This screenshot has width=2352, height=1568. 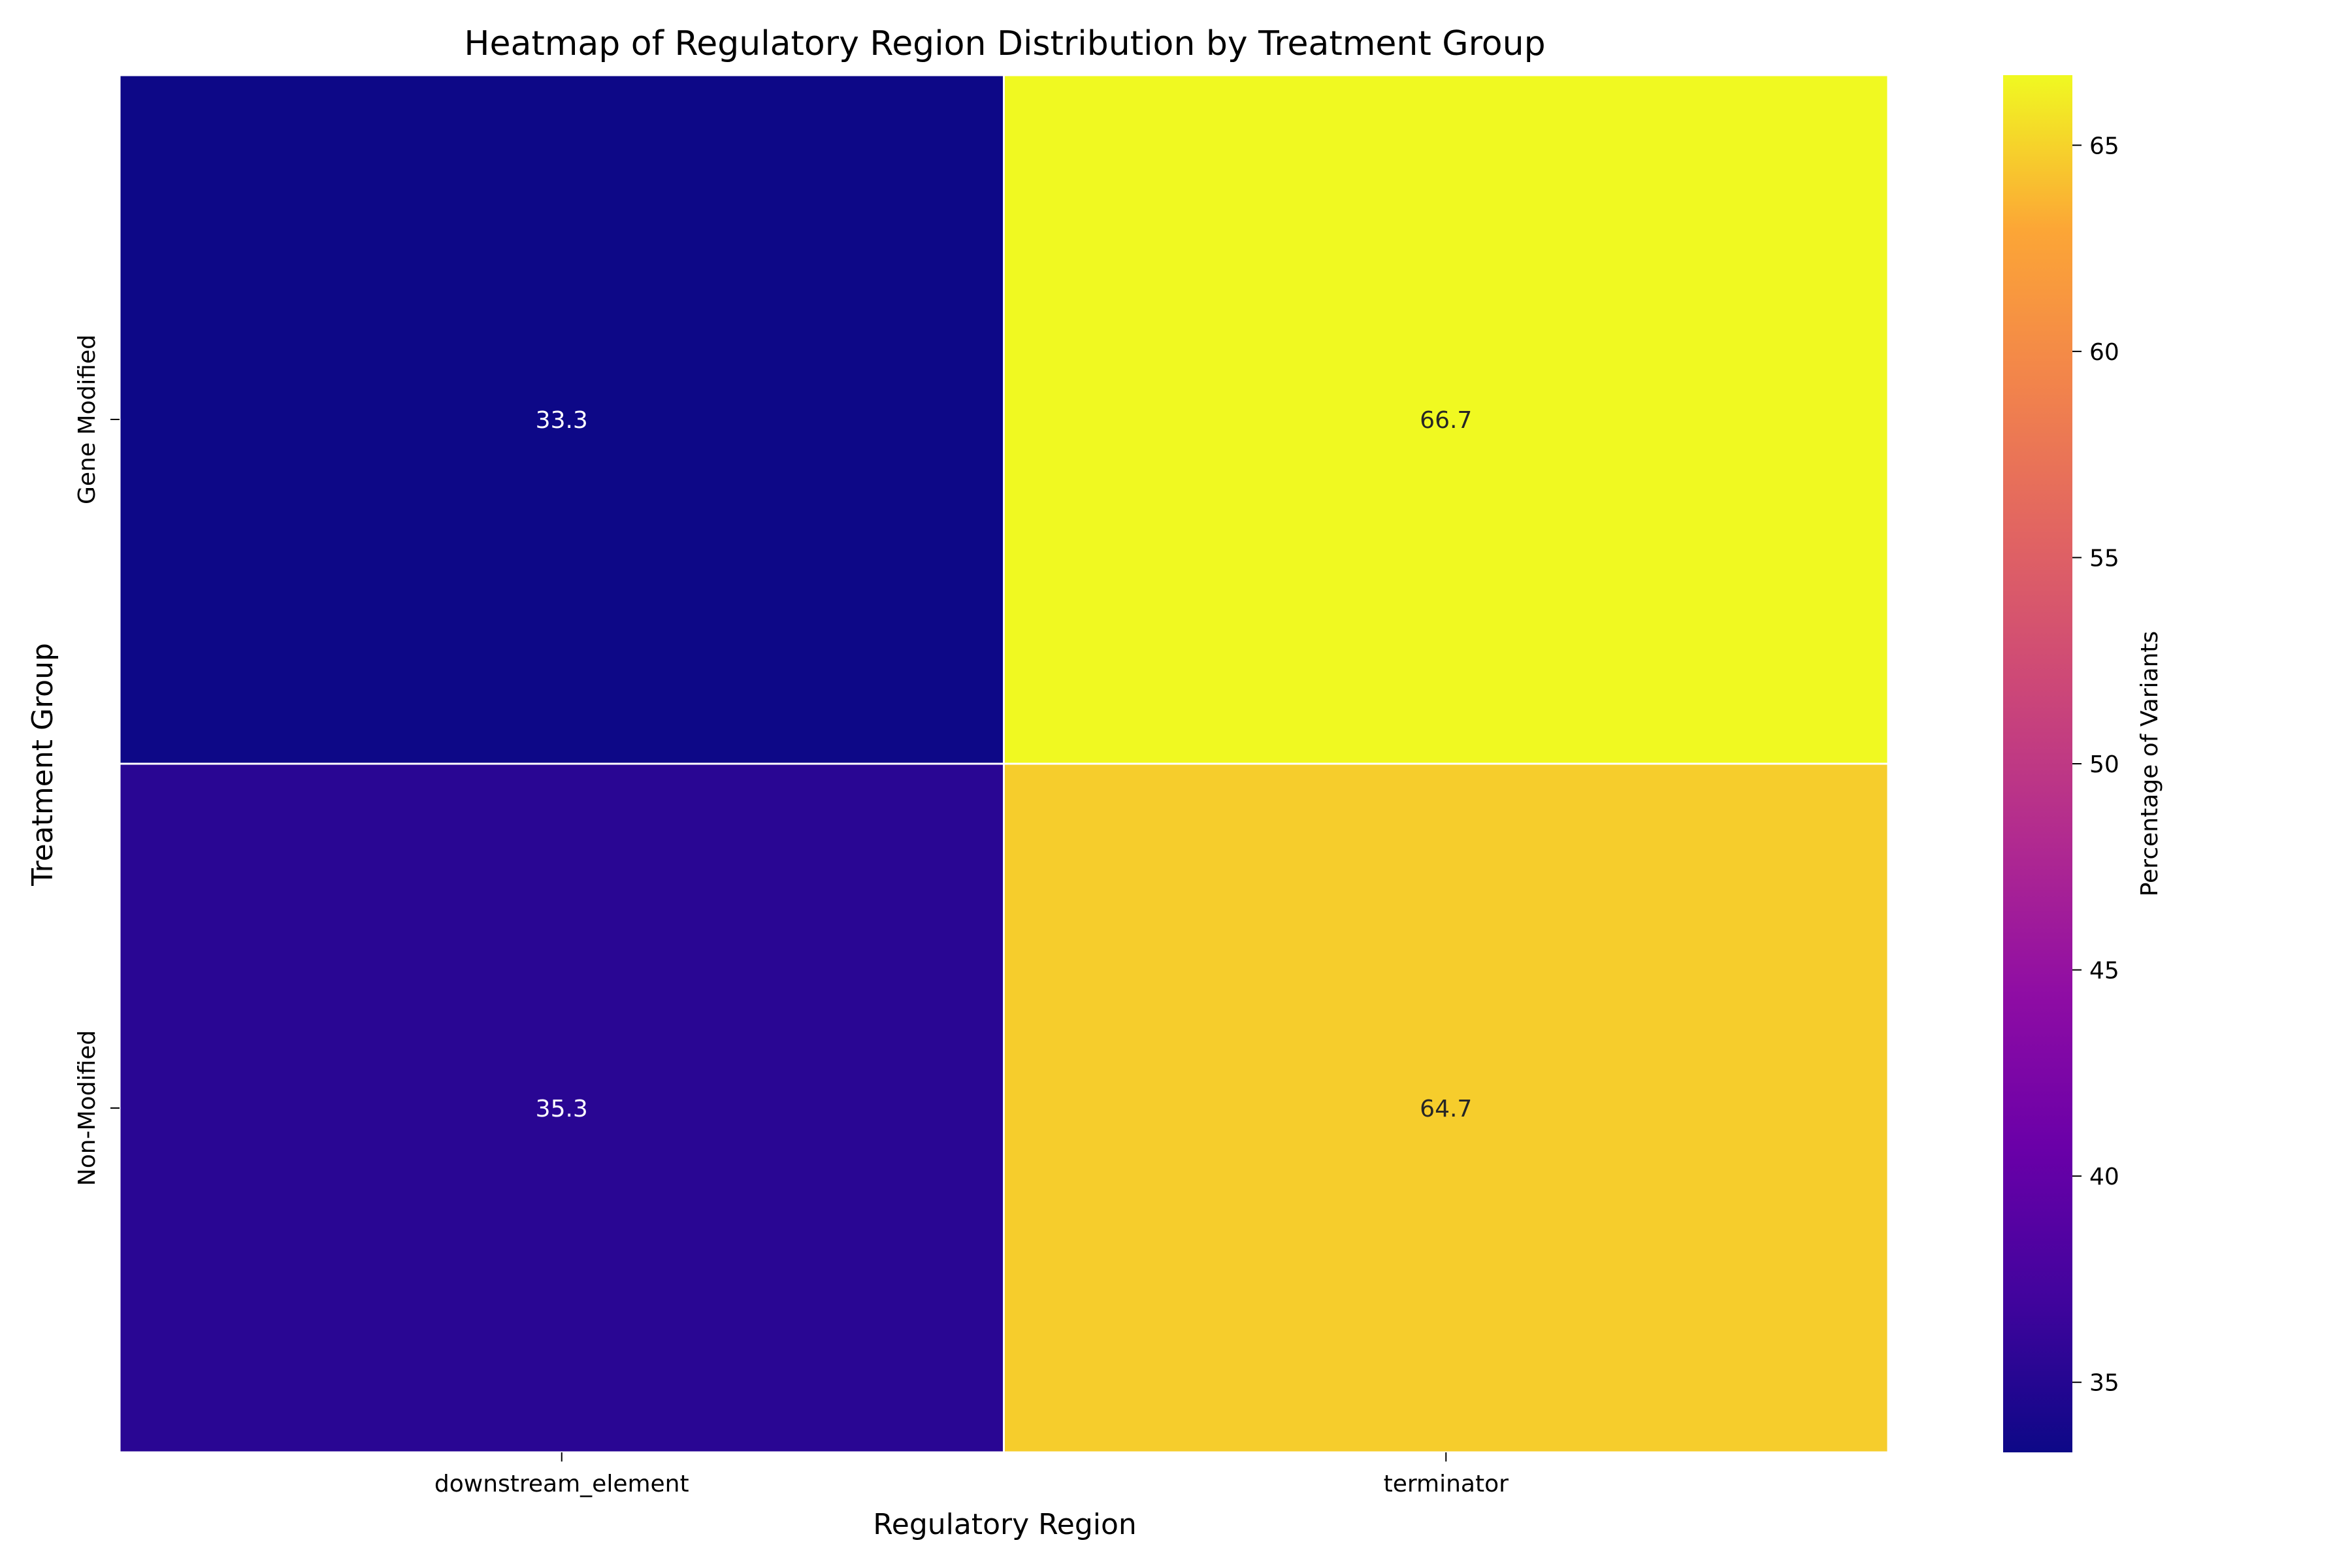 I want to click on colorbar-tick-label: 50, so click(x=2104, y=764).